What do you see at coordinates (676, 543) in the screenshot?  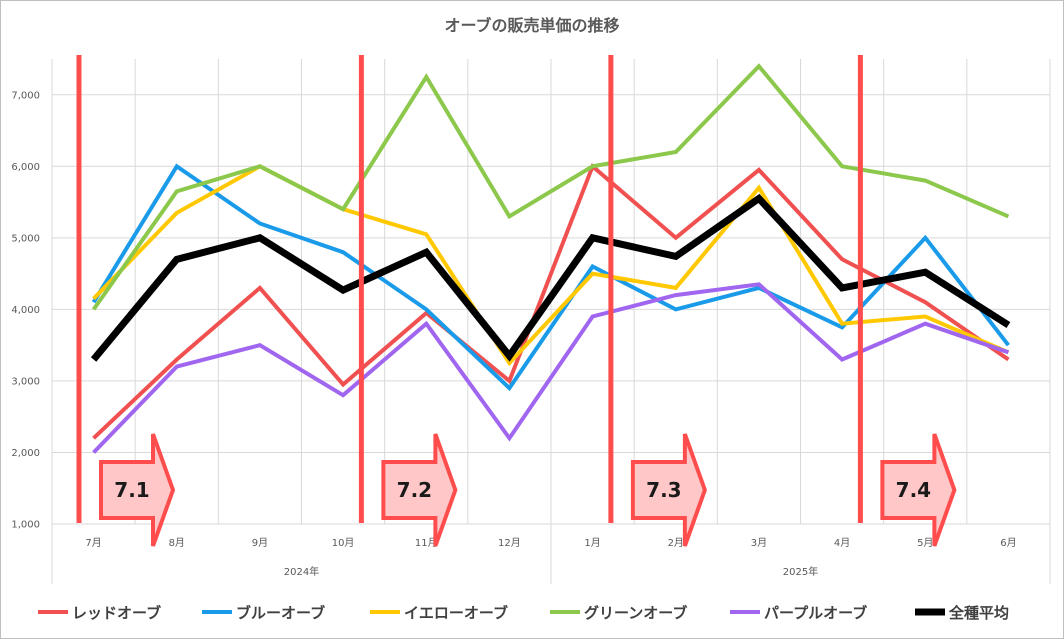 I see `x-tick-label: 2月` at bounding box center [676, 543].